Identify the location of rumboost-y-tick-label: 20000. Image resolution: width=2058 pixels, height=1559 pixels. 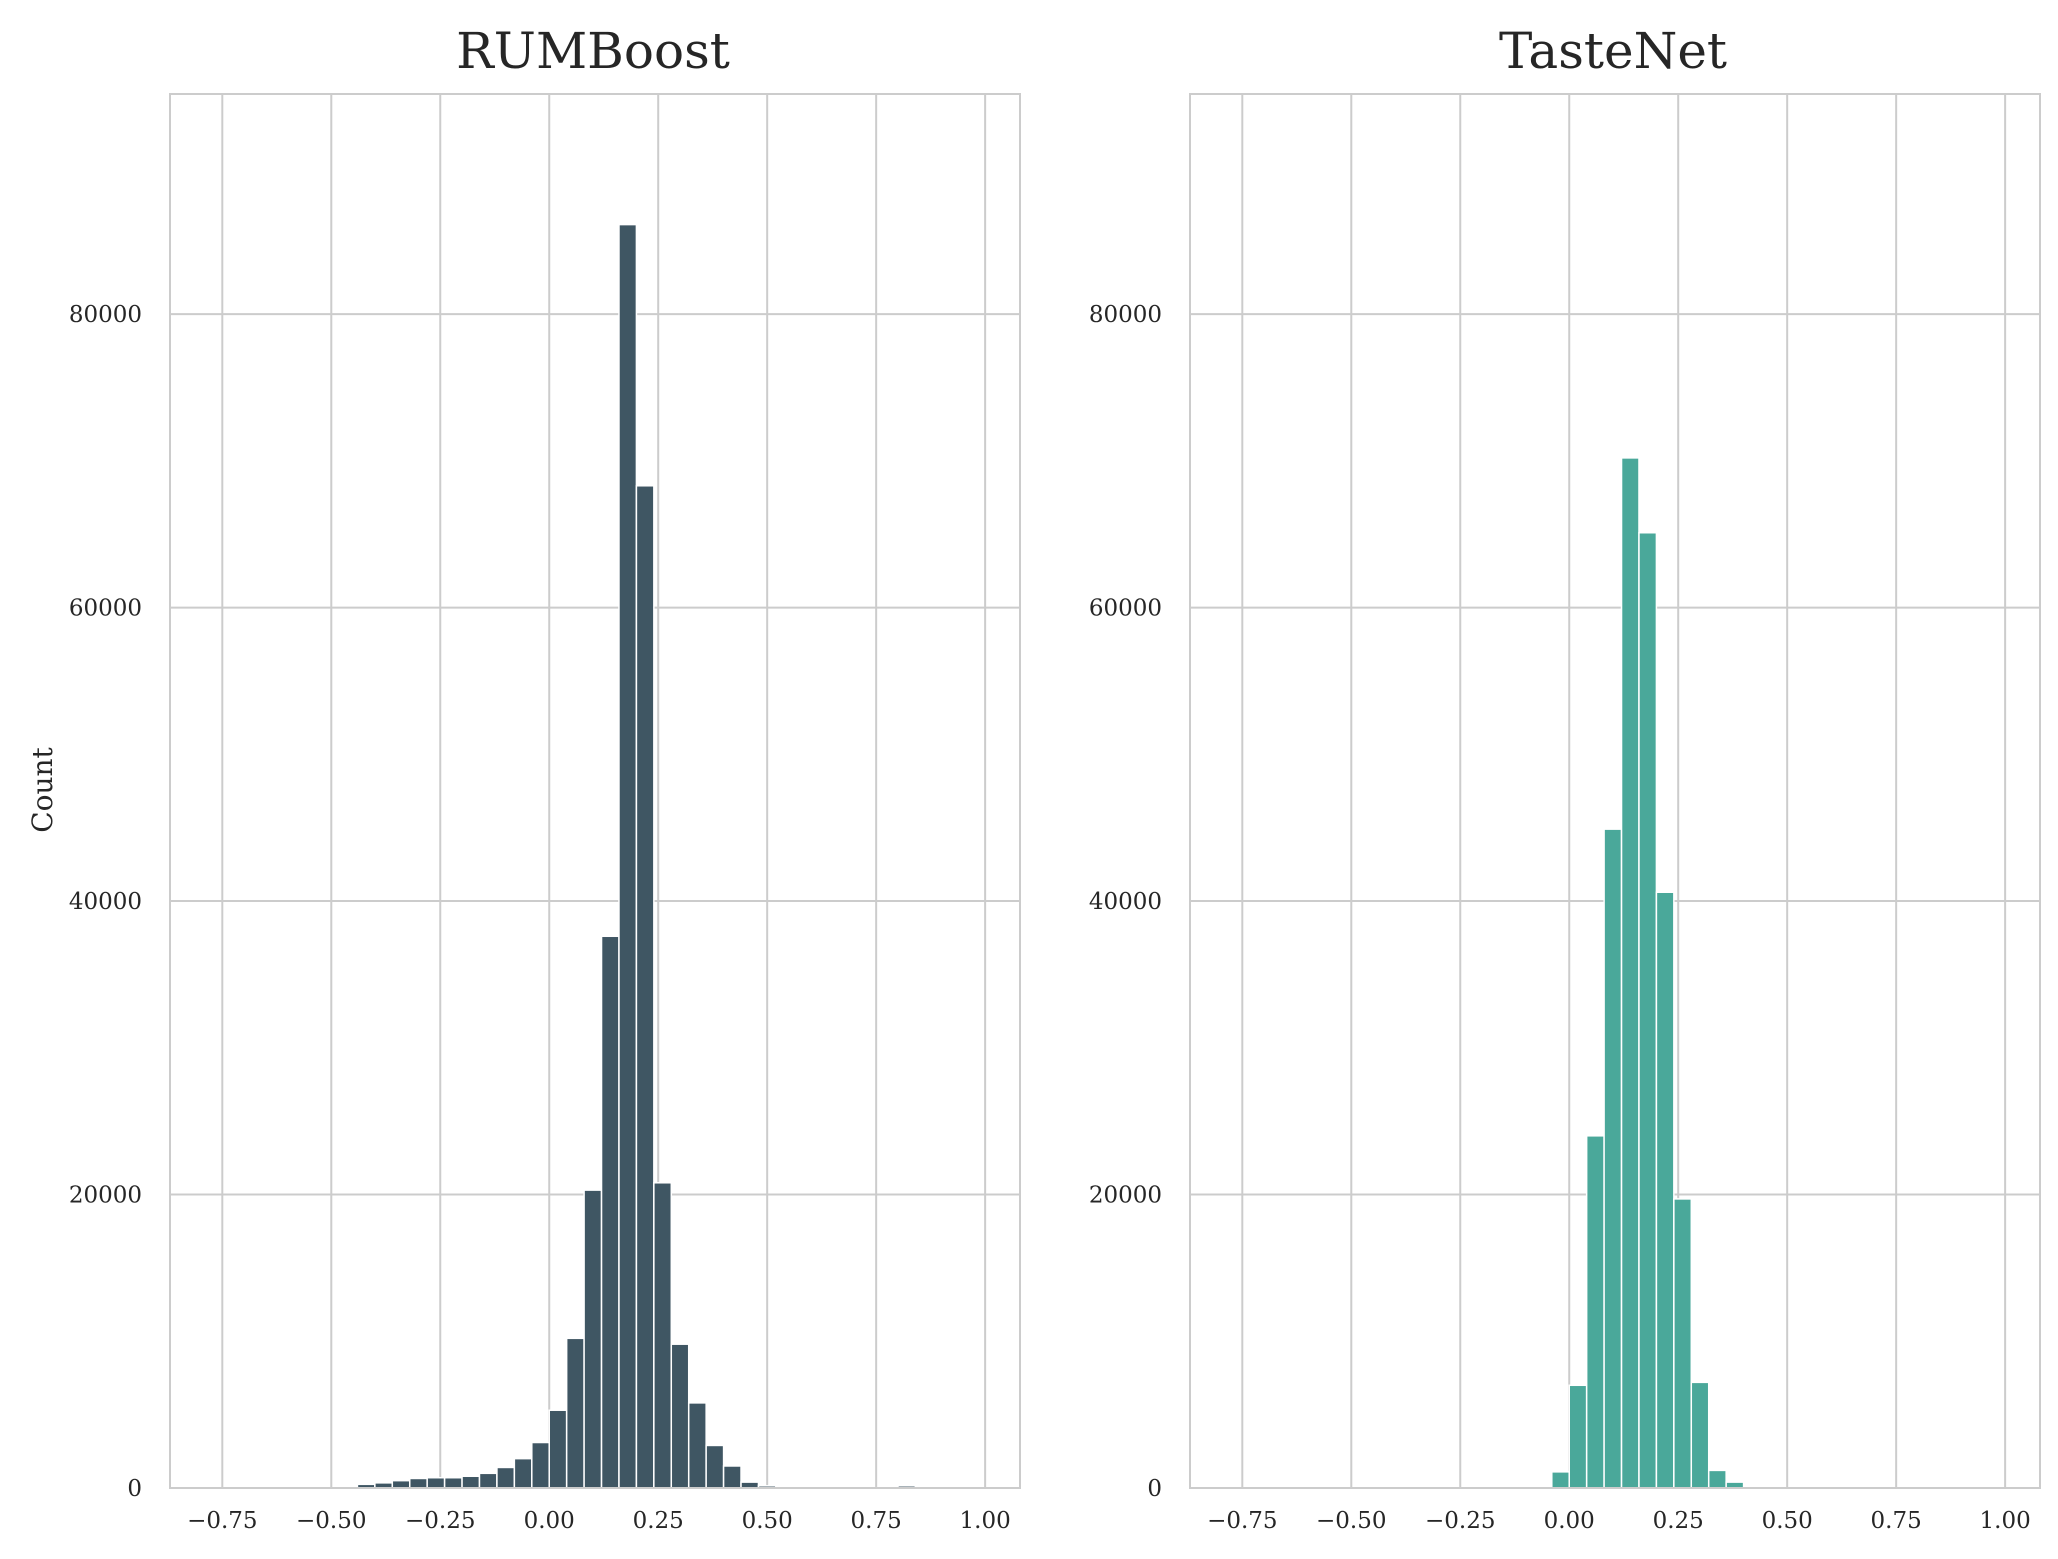
(105, 1196).